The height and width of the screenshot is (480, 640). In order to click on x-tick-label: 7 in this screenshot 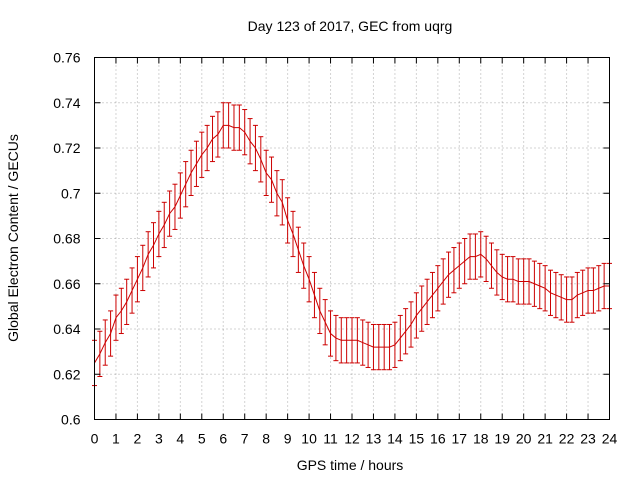, I will do `click(245, 439)`.